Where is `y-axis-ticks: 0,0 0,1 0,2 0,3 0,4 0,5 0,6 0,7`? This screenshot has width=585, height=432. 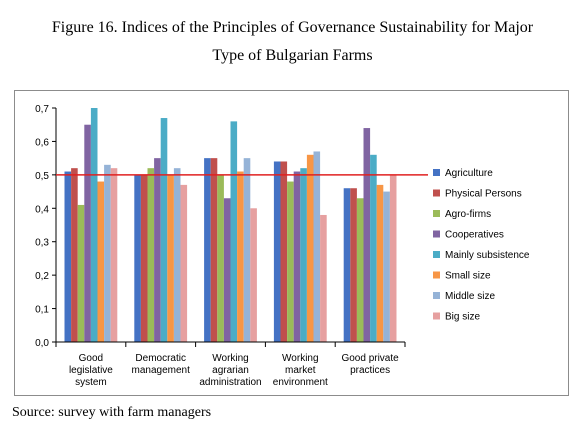 y-axis-ticks: 0,0 0,1 0,2 0,3 0,4 0,5 0,6 0,7 is located at coordinates (45, 226).